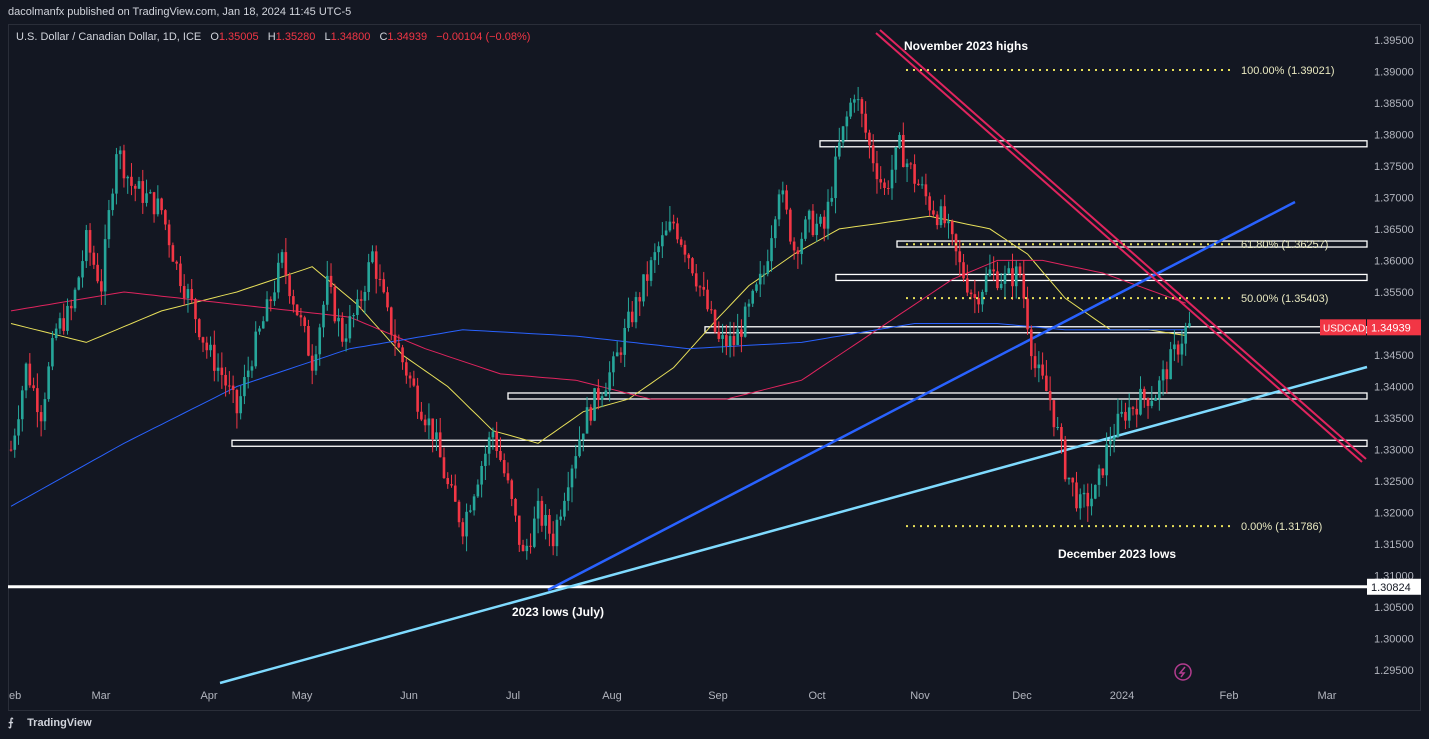 The image size is (1429, 739). I want to click on price-tick-label: 1.39500, so click(1394, 41).